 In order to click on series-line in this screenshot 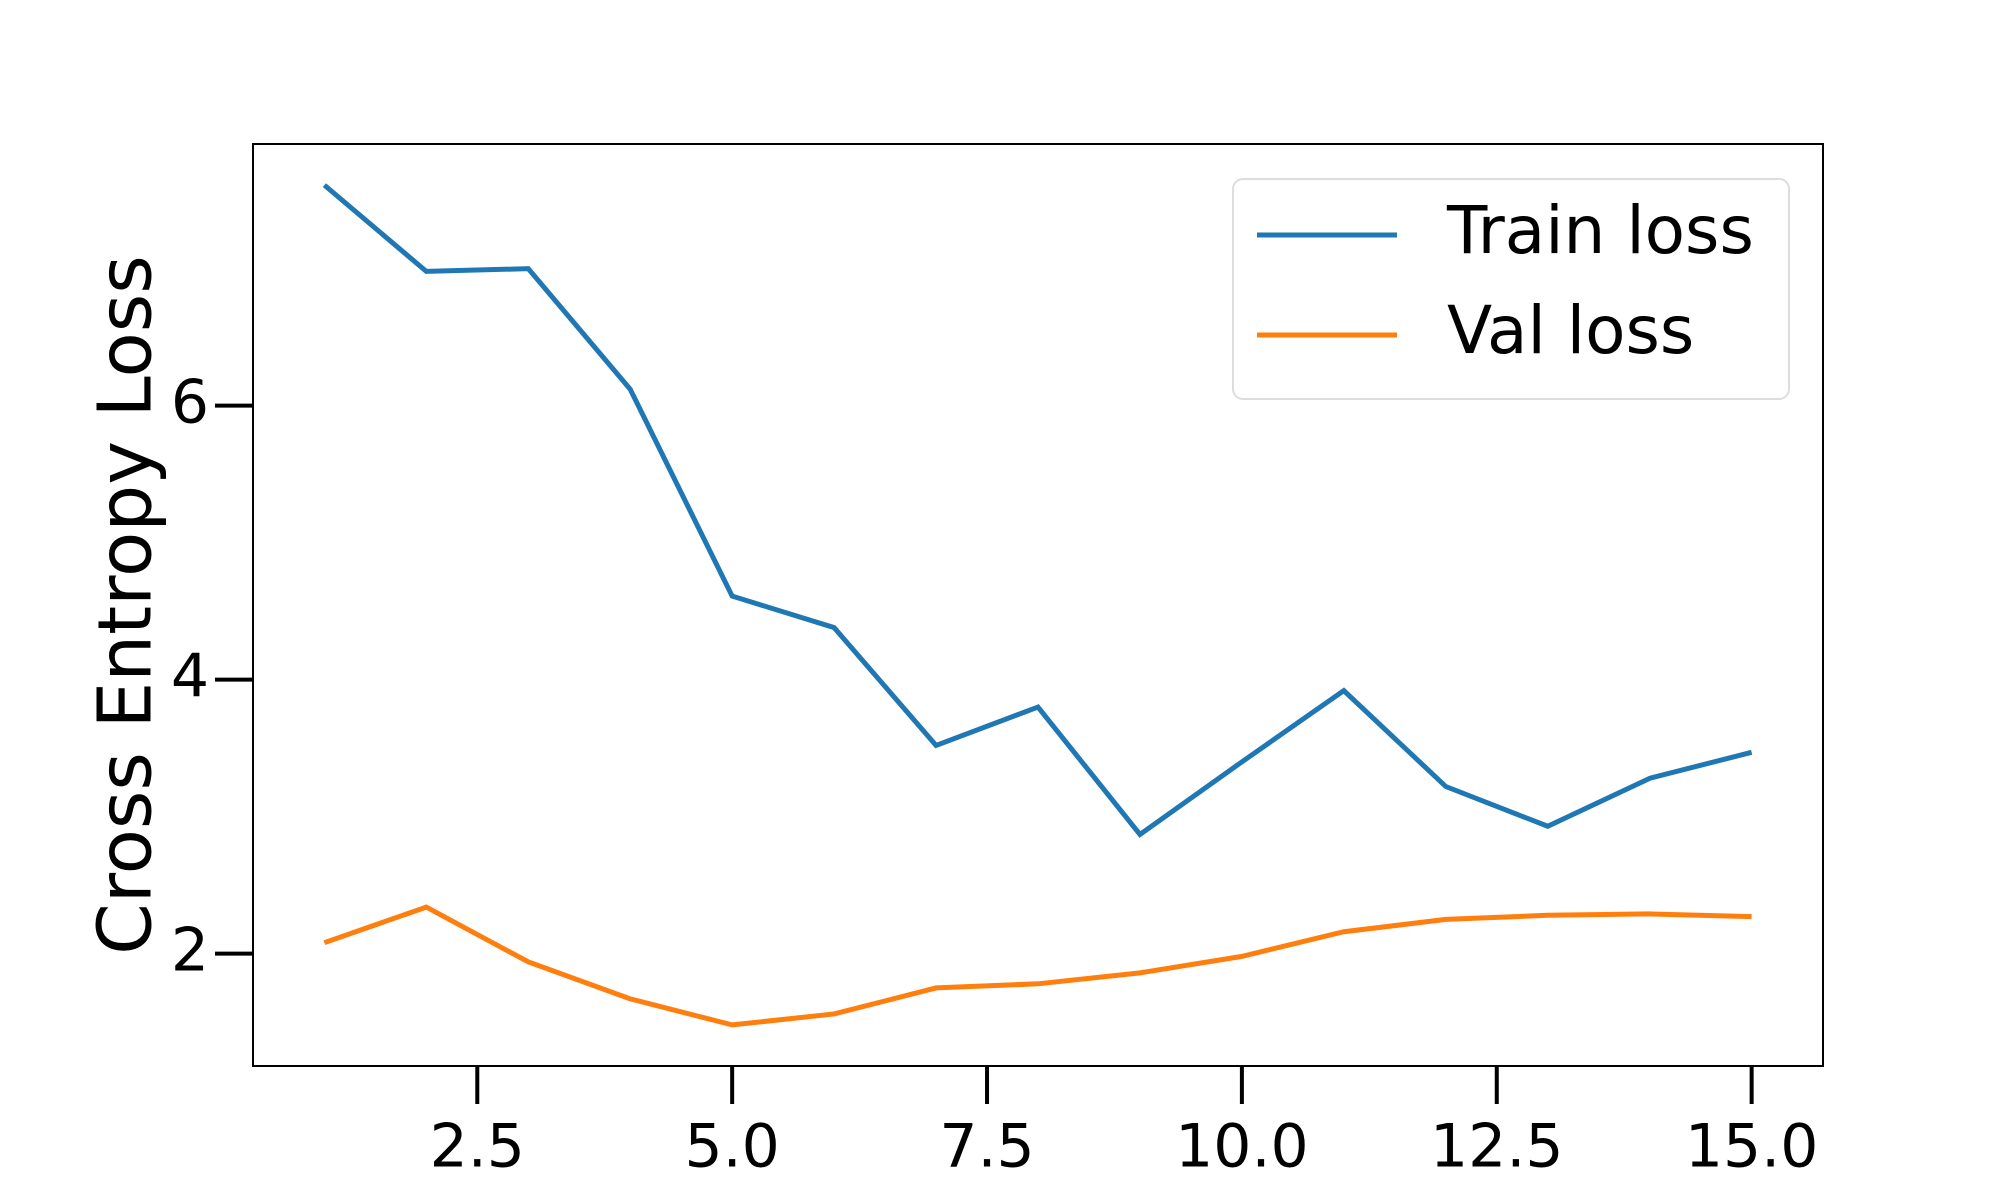, I will do `click(1037, 966)`.